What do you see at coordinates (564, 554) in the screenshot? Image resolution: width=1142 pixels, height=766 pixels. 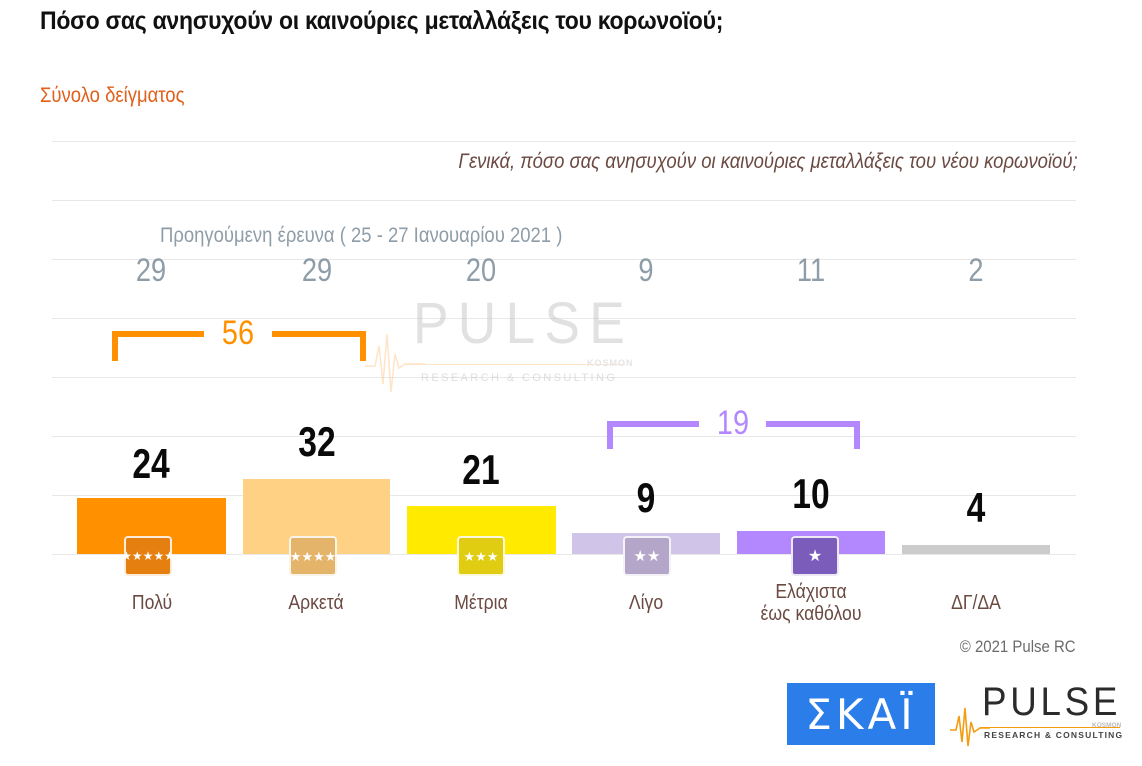 I see `baseline` at bounding box center [564, 554].